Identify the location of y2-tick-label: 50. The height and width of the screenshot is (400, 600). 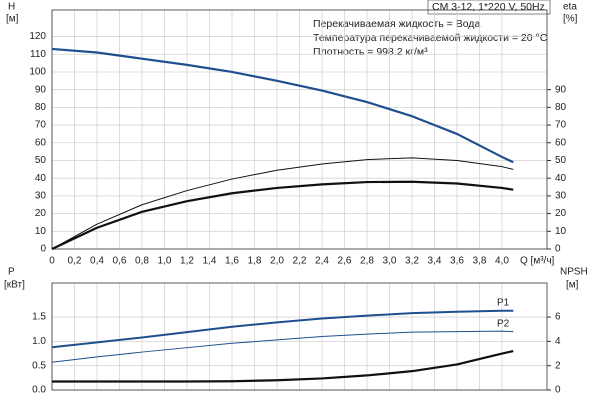
(561, 160).